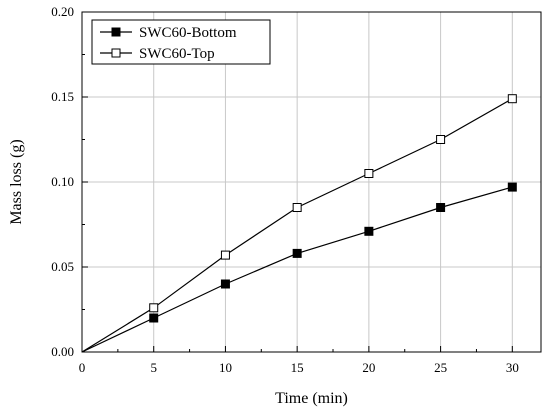 The width and height of the screenshot is (550, 410). I want to click on legend-entry-swc60-bottom: SWC60-Bottom, so click(168, 33).